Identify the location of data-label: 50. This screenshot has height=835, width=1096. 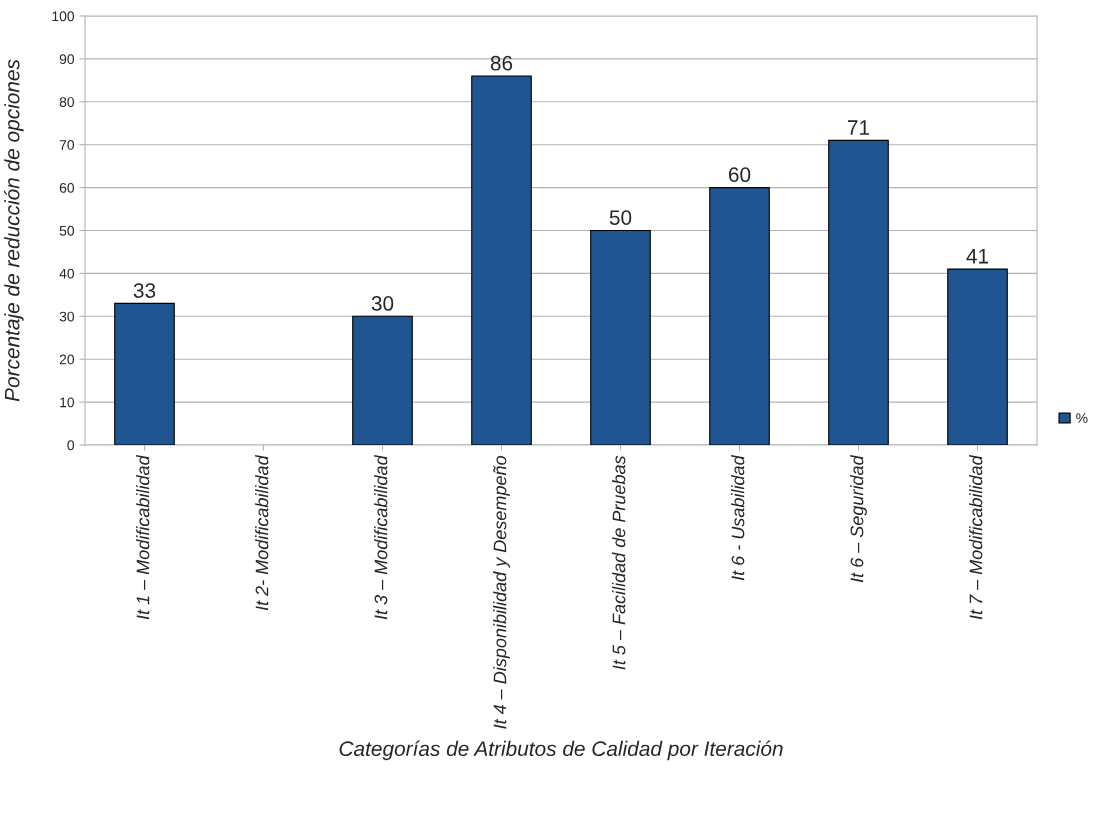
(620, 217).